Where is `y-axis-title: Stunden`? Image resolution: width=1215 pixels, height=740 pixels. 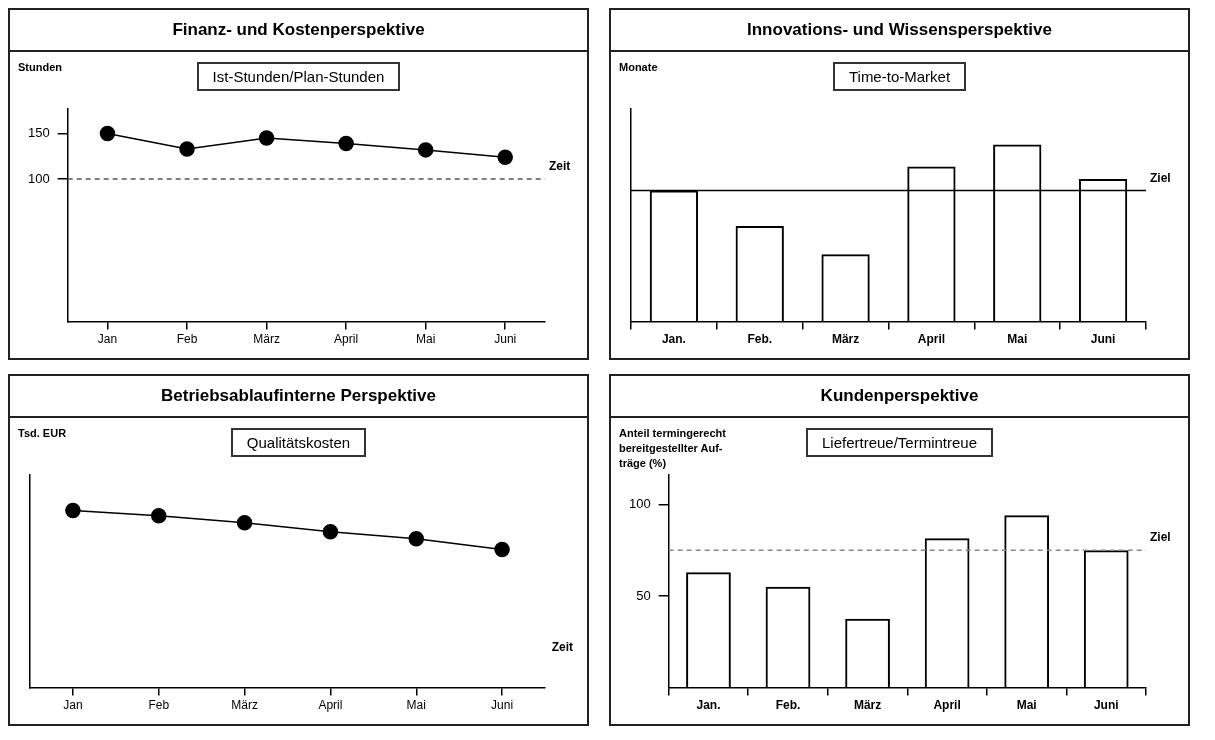
y-axis-title: Stunden is located at coordinates (40, 67).